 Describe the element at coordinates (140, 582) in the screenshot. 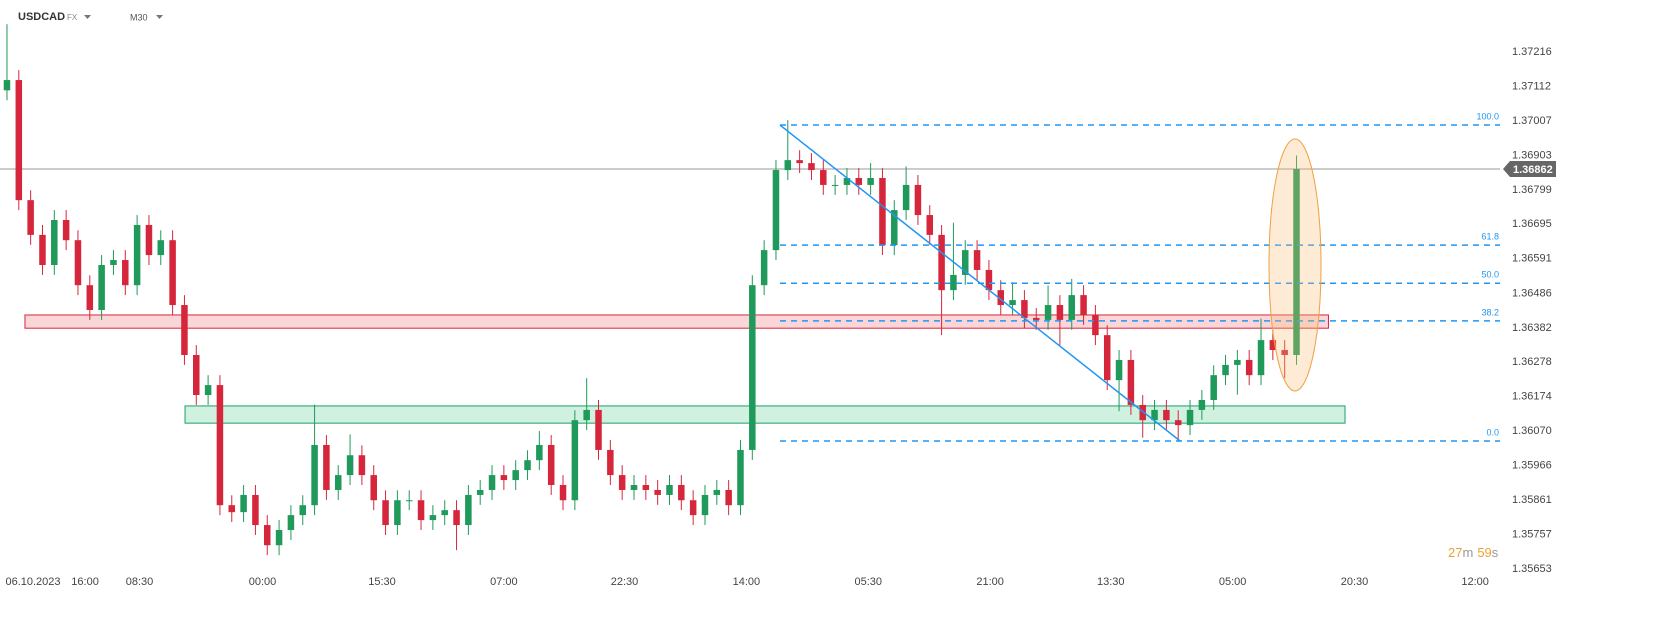

I see `x-tick-label: 08:30` at that location.